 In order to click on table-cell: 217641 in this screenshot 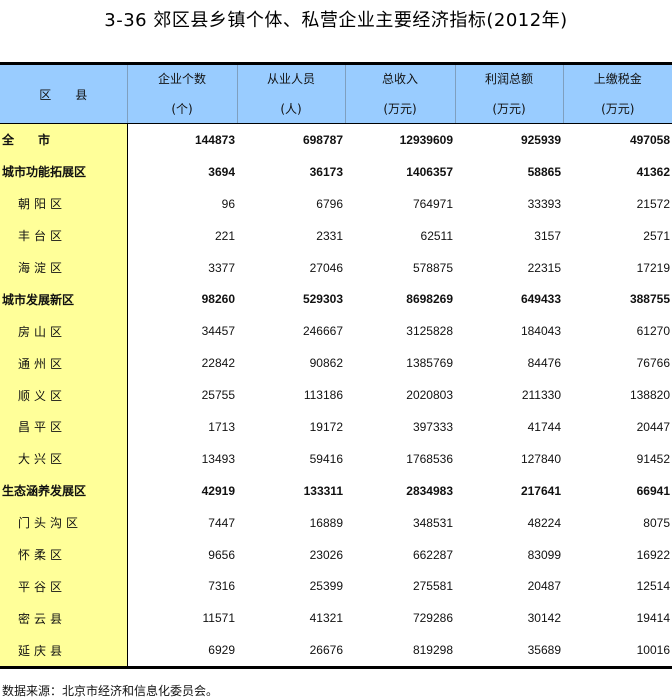, I will do `click(540, 490)`.